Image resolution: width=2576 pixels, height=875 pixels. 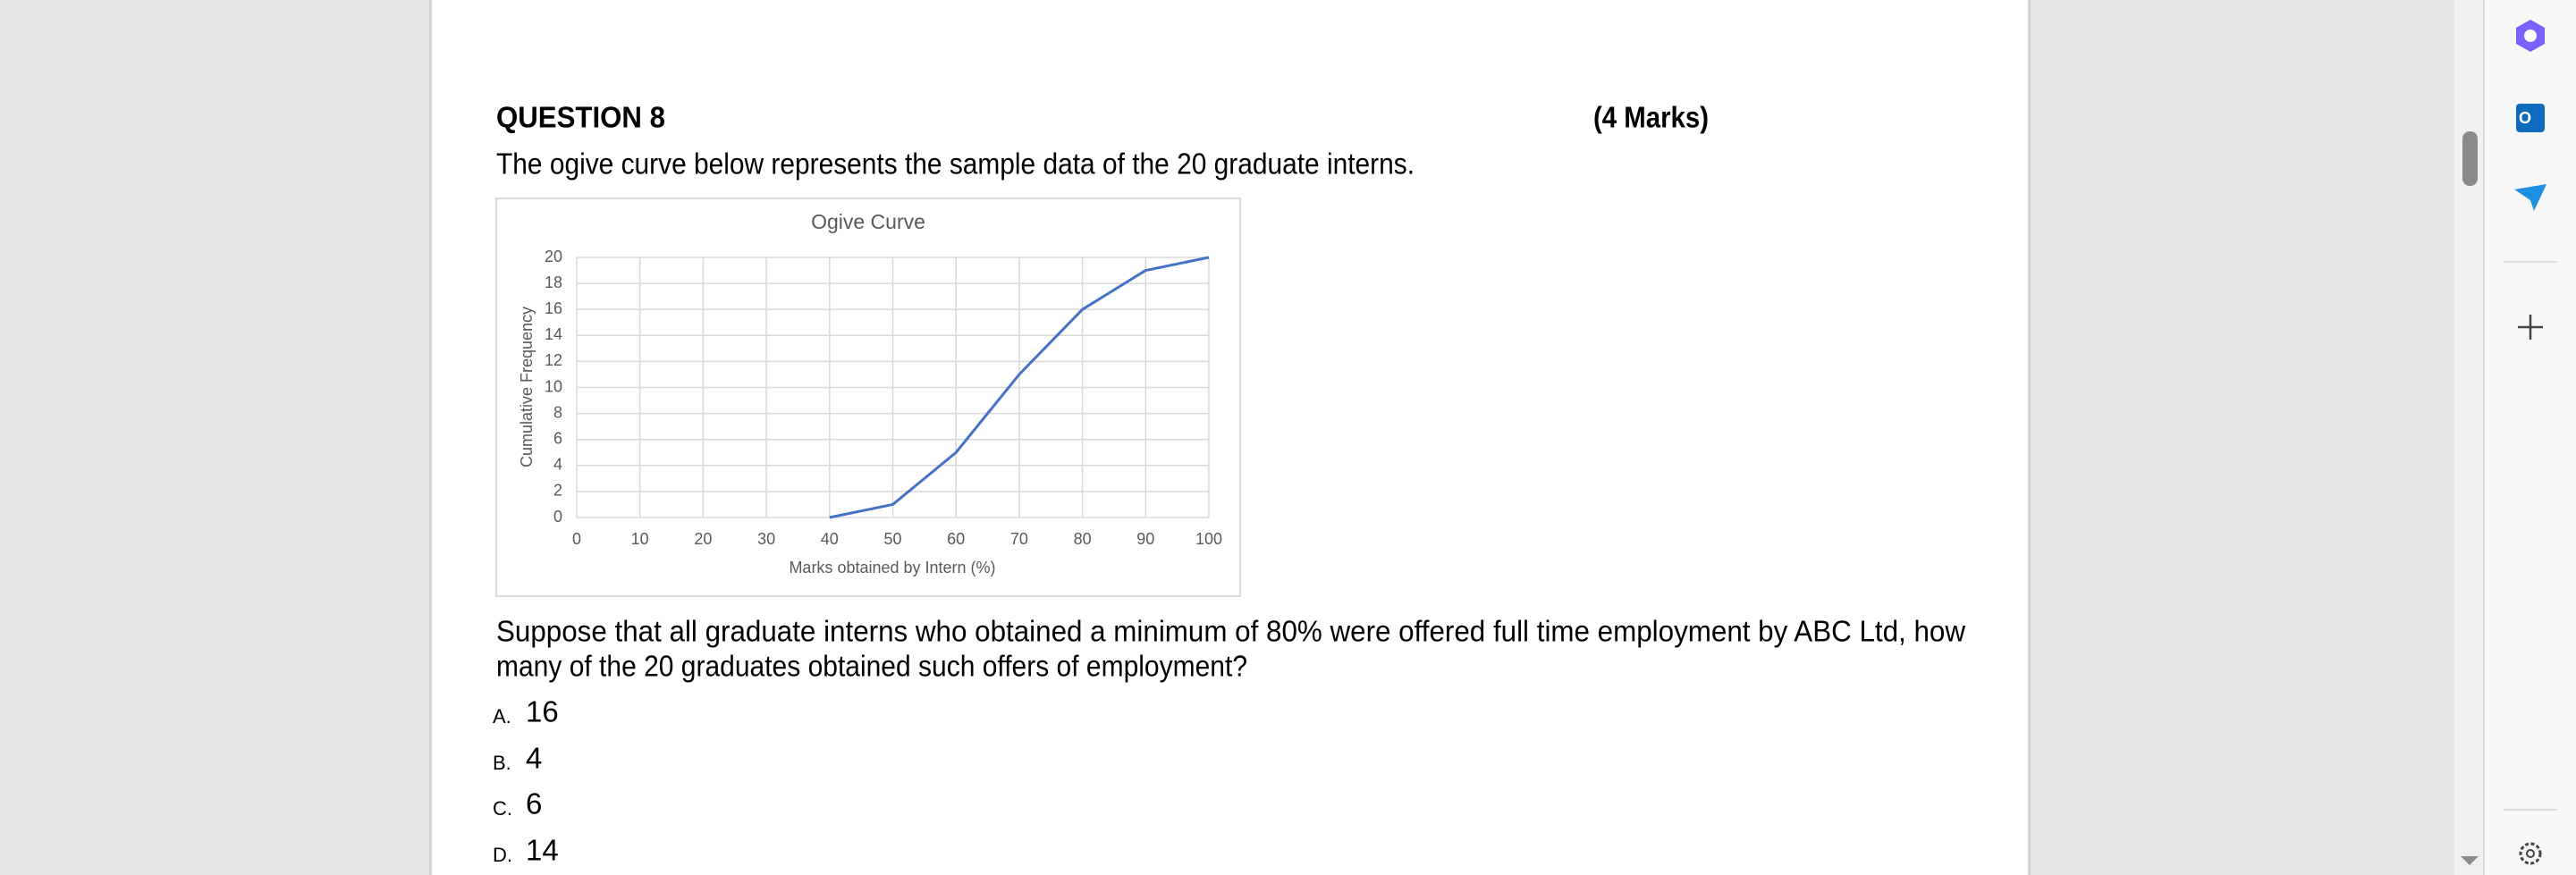 I want to click on option-letter: D., so click(x=502, y=855).